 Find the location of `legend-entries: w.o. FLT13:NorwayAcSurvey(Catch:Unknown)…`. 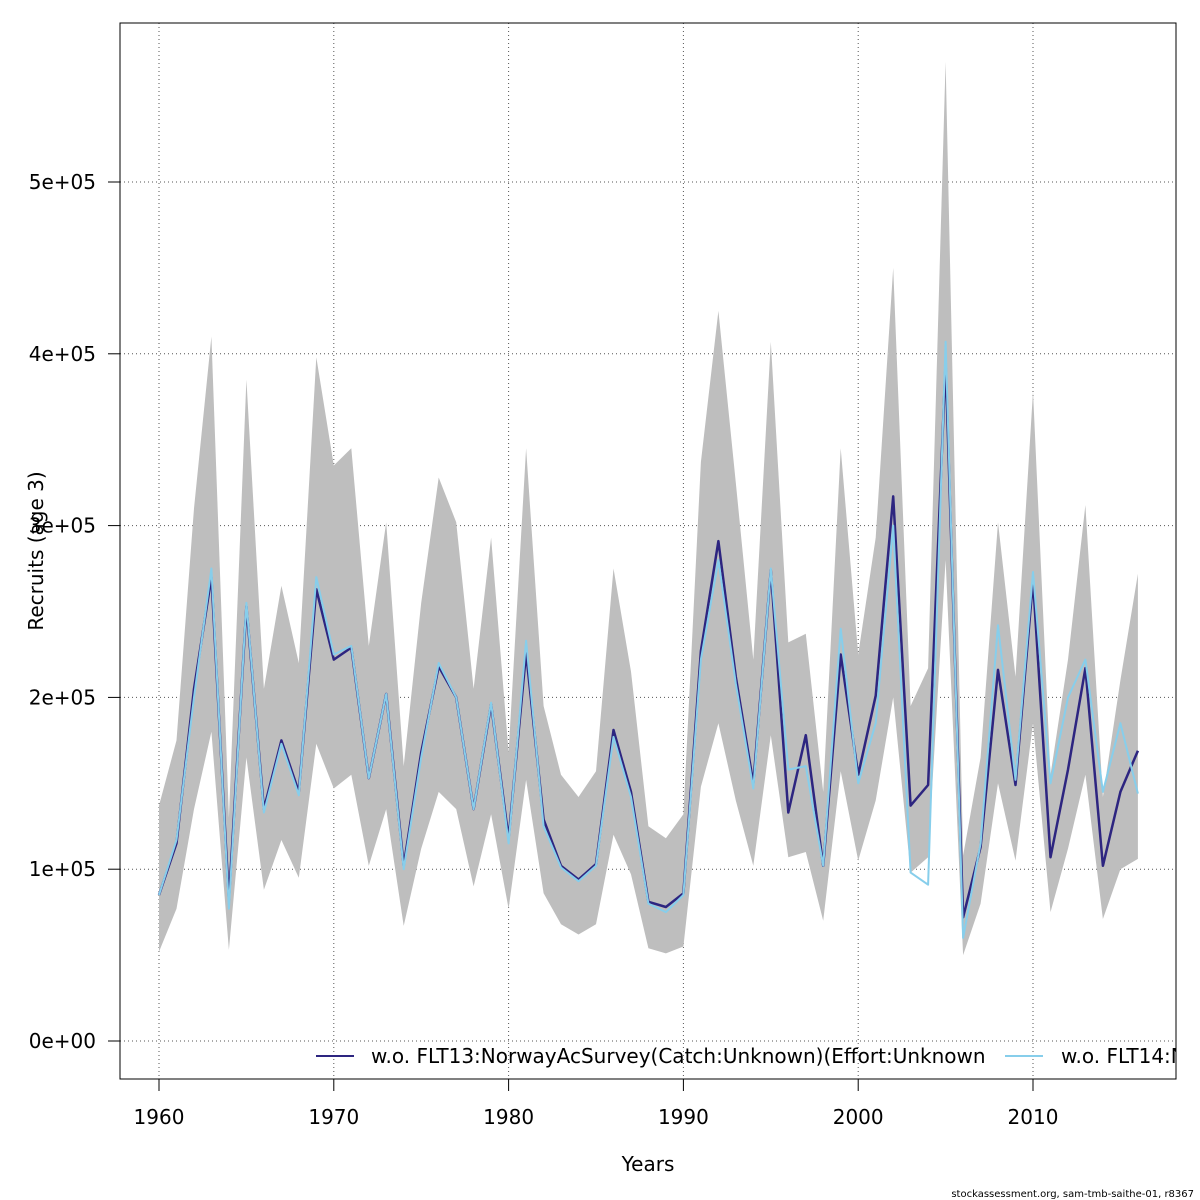

legend-entries: w.o. FLT13:NorwayAcSurvey(Catch:Unknown)… is located at coordinates (751, 1056).